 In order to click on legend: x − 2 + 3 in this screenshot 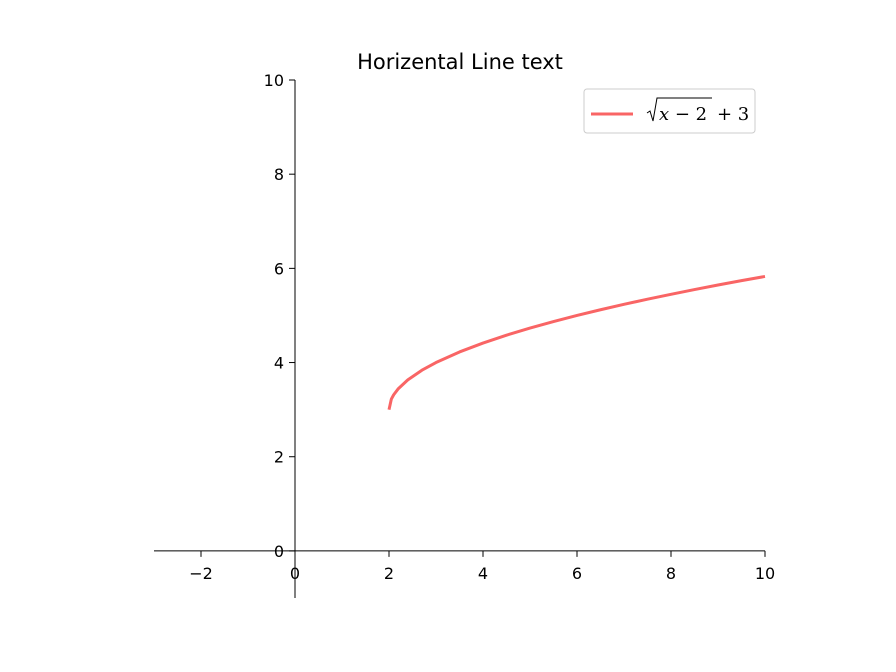, I will do `click(669, 111)`.